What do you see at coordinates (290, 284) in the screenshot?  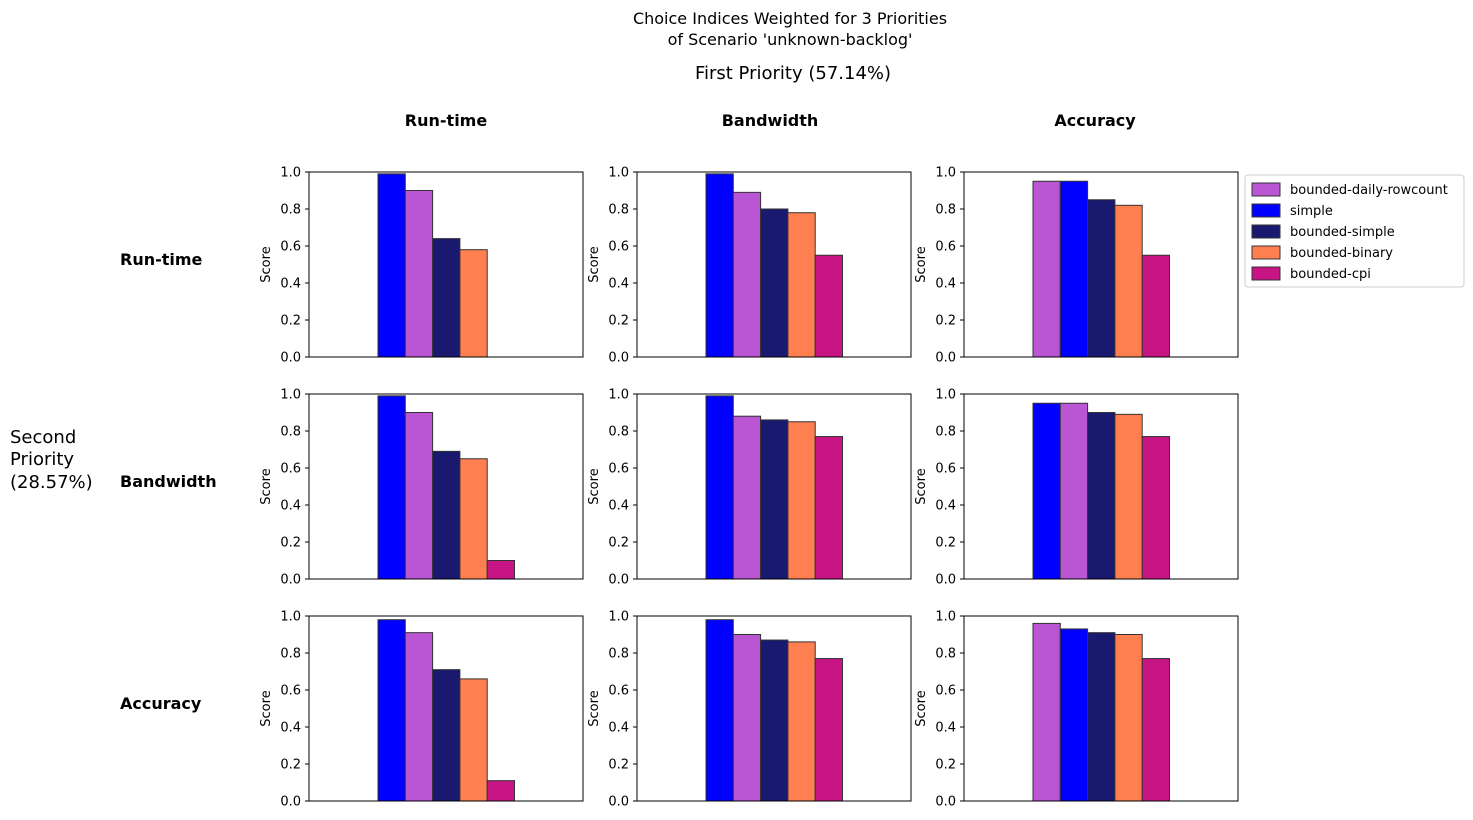 I see `y-tick-label-r-run-time-c-run-time-2: 0.4` at bounding box center [290, 284].